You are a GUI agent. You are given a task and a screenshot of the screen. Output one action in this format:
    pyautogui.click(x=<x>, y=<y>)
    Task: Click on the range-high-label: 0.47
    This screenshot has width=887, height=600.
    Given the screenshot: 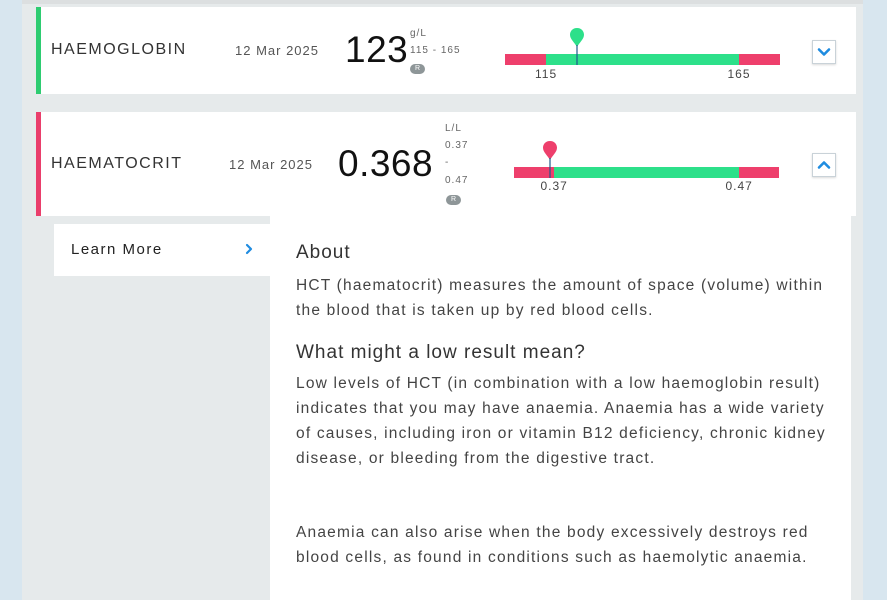 What is the action you would take?
    pyautogui.click(x=739, y=186)
    